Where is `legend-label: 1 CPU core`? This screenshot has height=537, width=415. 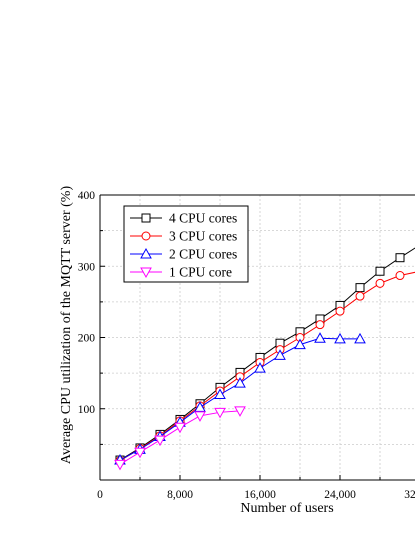 legend-label: 1 CPU core is located at coordinates (200, 272).